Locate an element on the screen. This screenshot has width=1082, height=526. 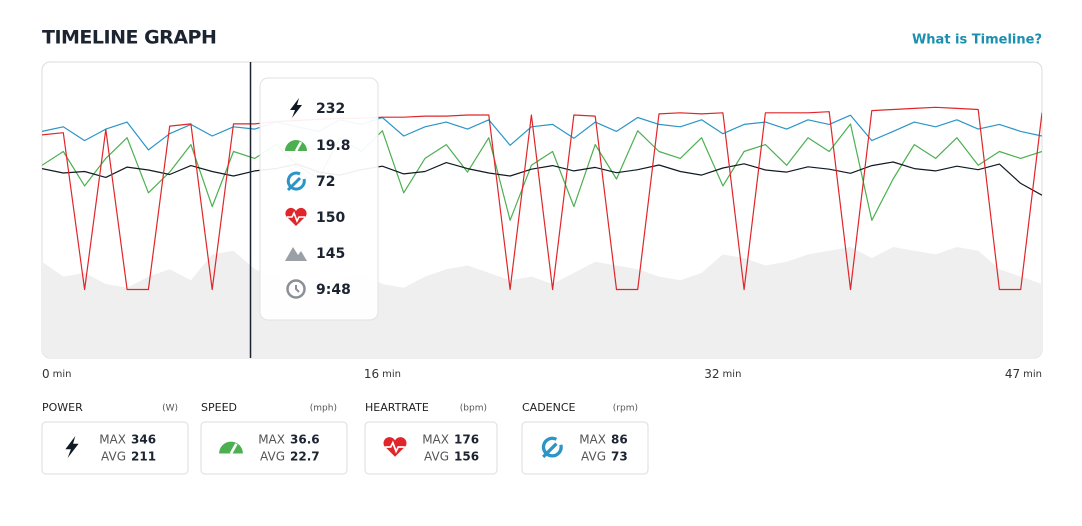
avg-value: 156 is located at coordinates (466, 457).